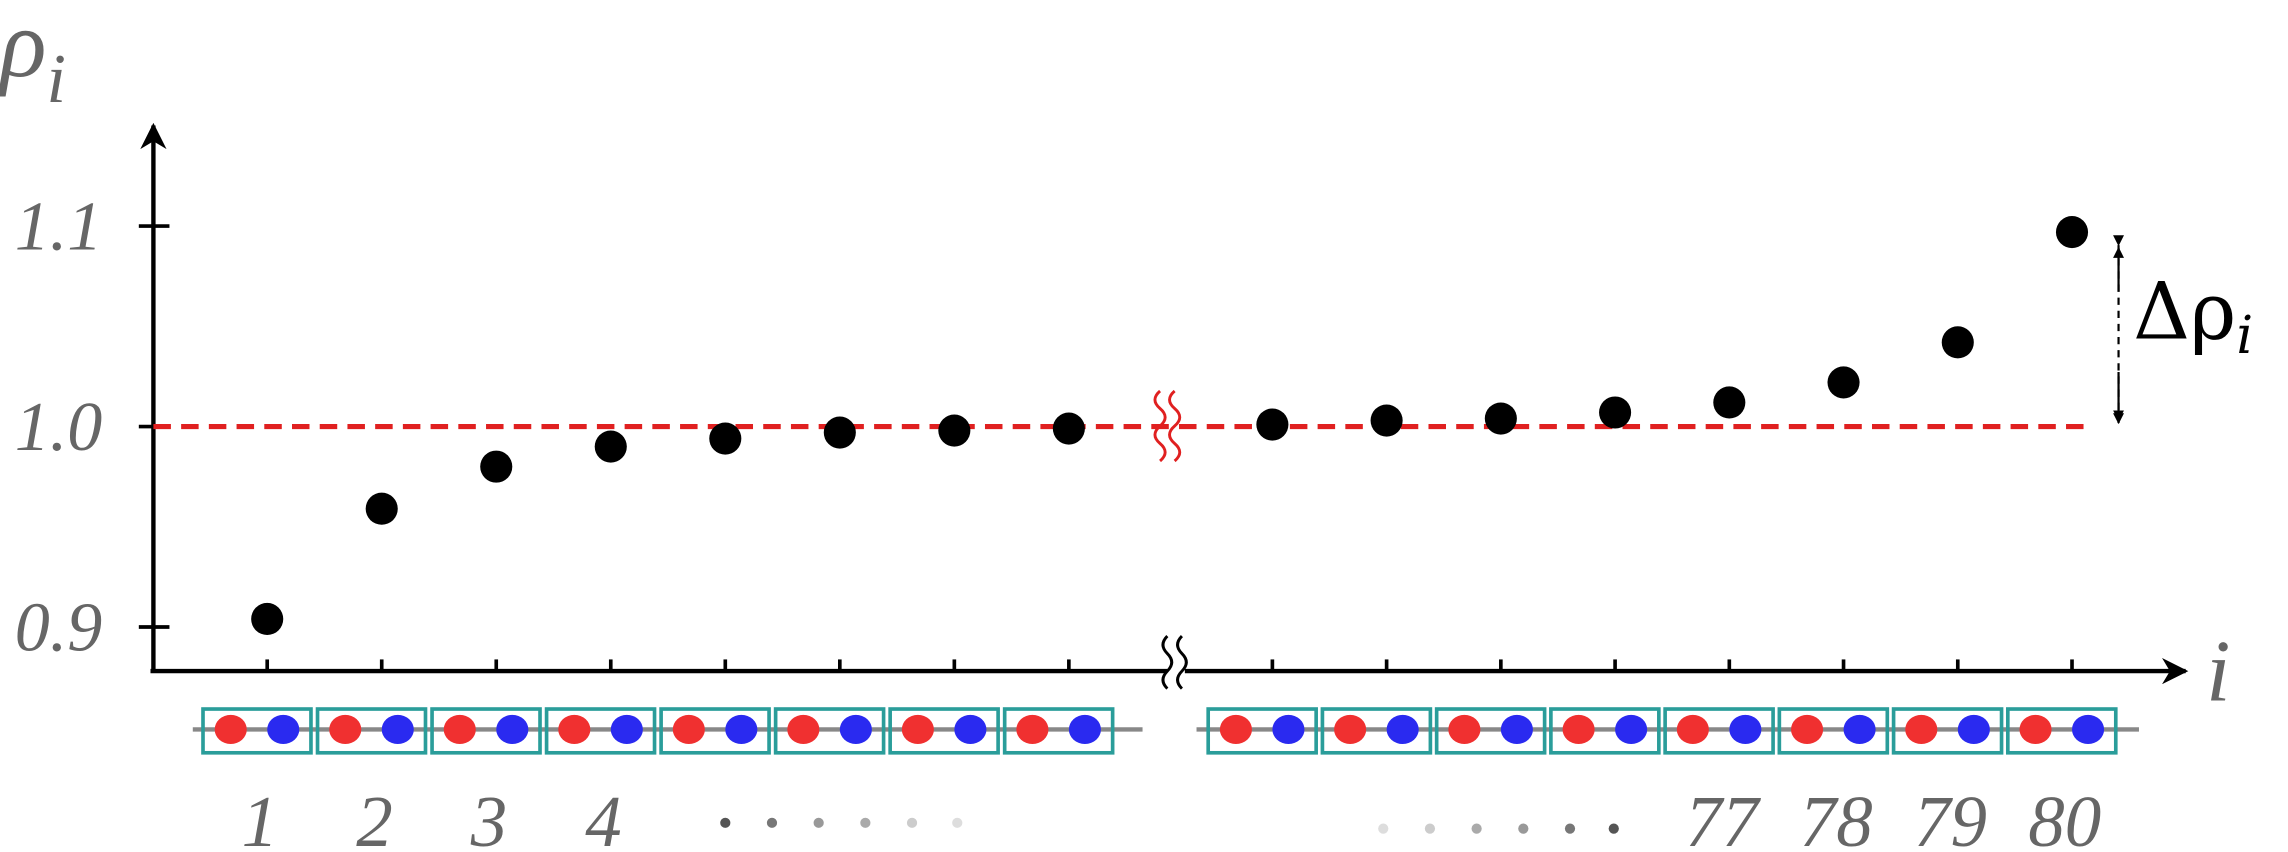 The height and width of the screenshot is (852, 2288). Describe the element at coordinates (1169, 825) in the screenshot. I see `ellipsis` at that location.